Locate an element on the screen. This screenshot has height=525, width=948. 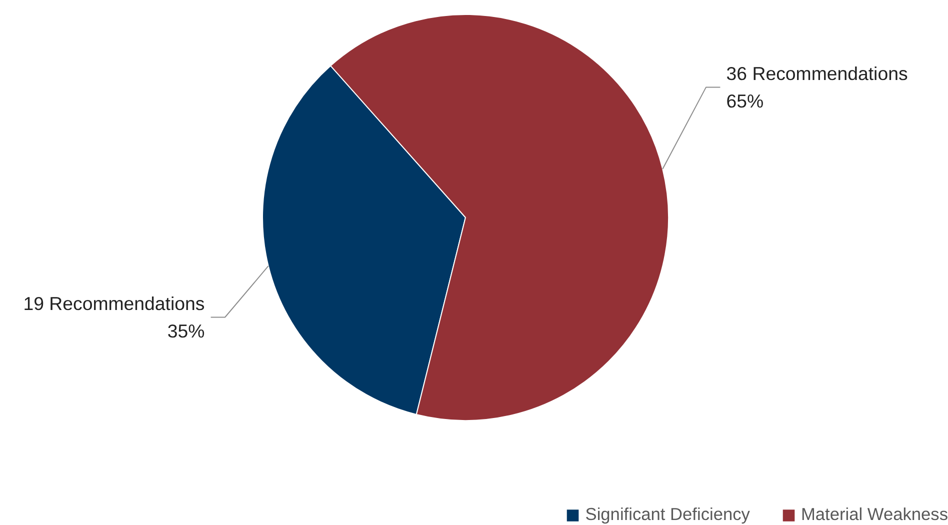
legend-label: Material Weakness is located at coordinates (874, 514).